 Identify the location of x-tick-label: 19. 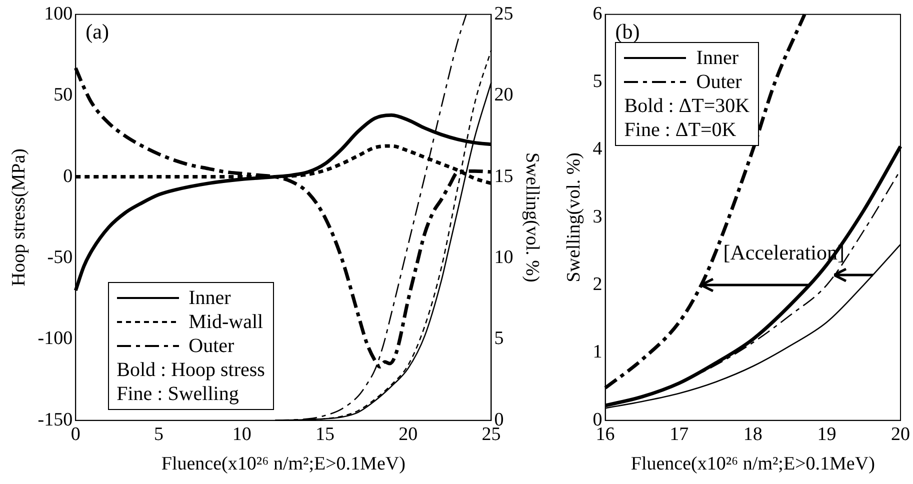
(826, 434).